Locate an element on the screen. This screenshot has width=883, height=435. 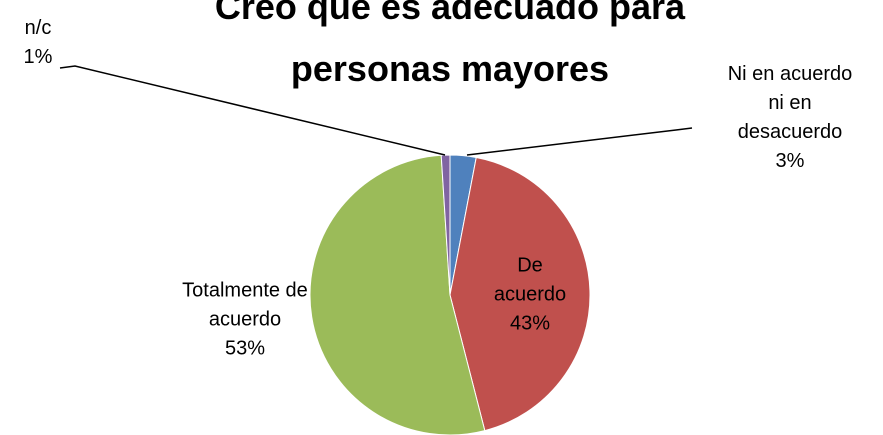
value-label: 53% is located at coordinates (245, 348).